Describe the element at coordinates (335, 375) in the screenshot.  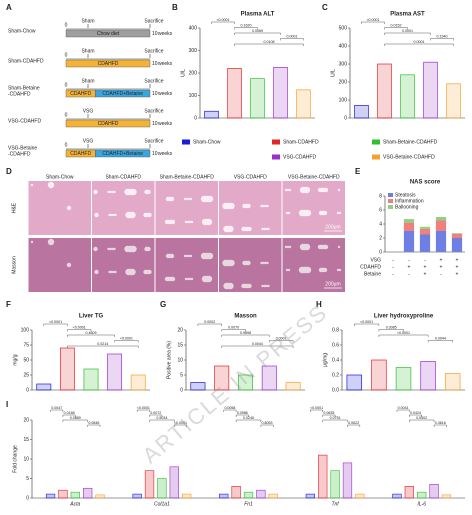
I see `y-tick-label: 0.2` at that location.